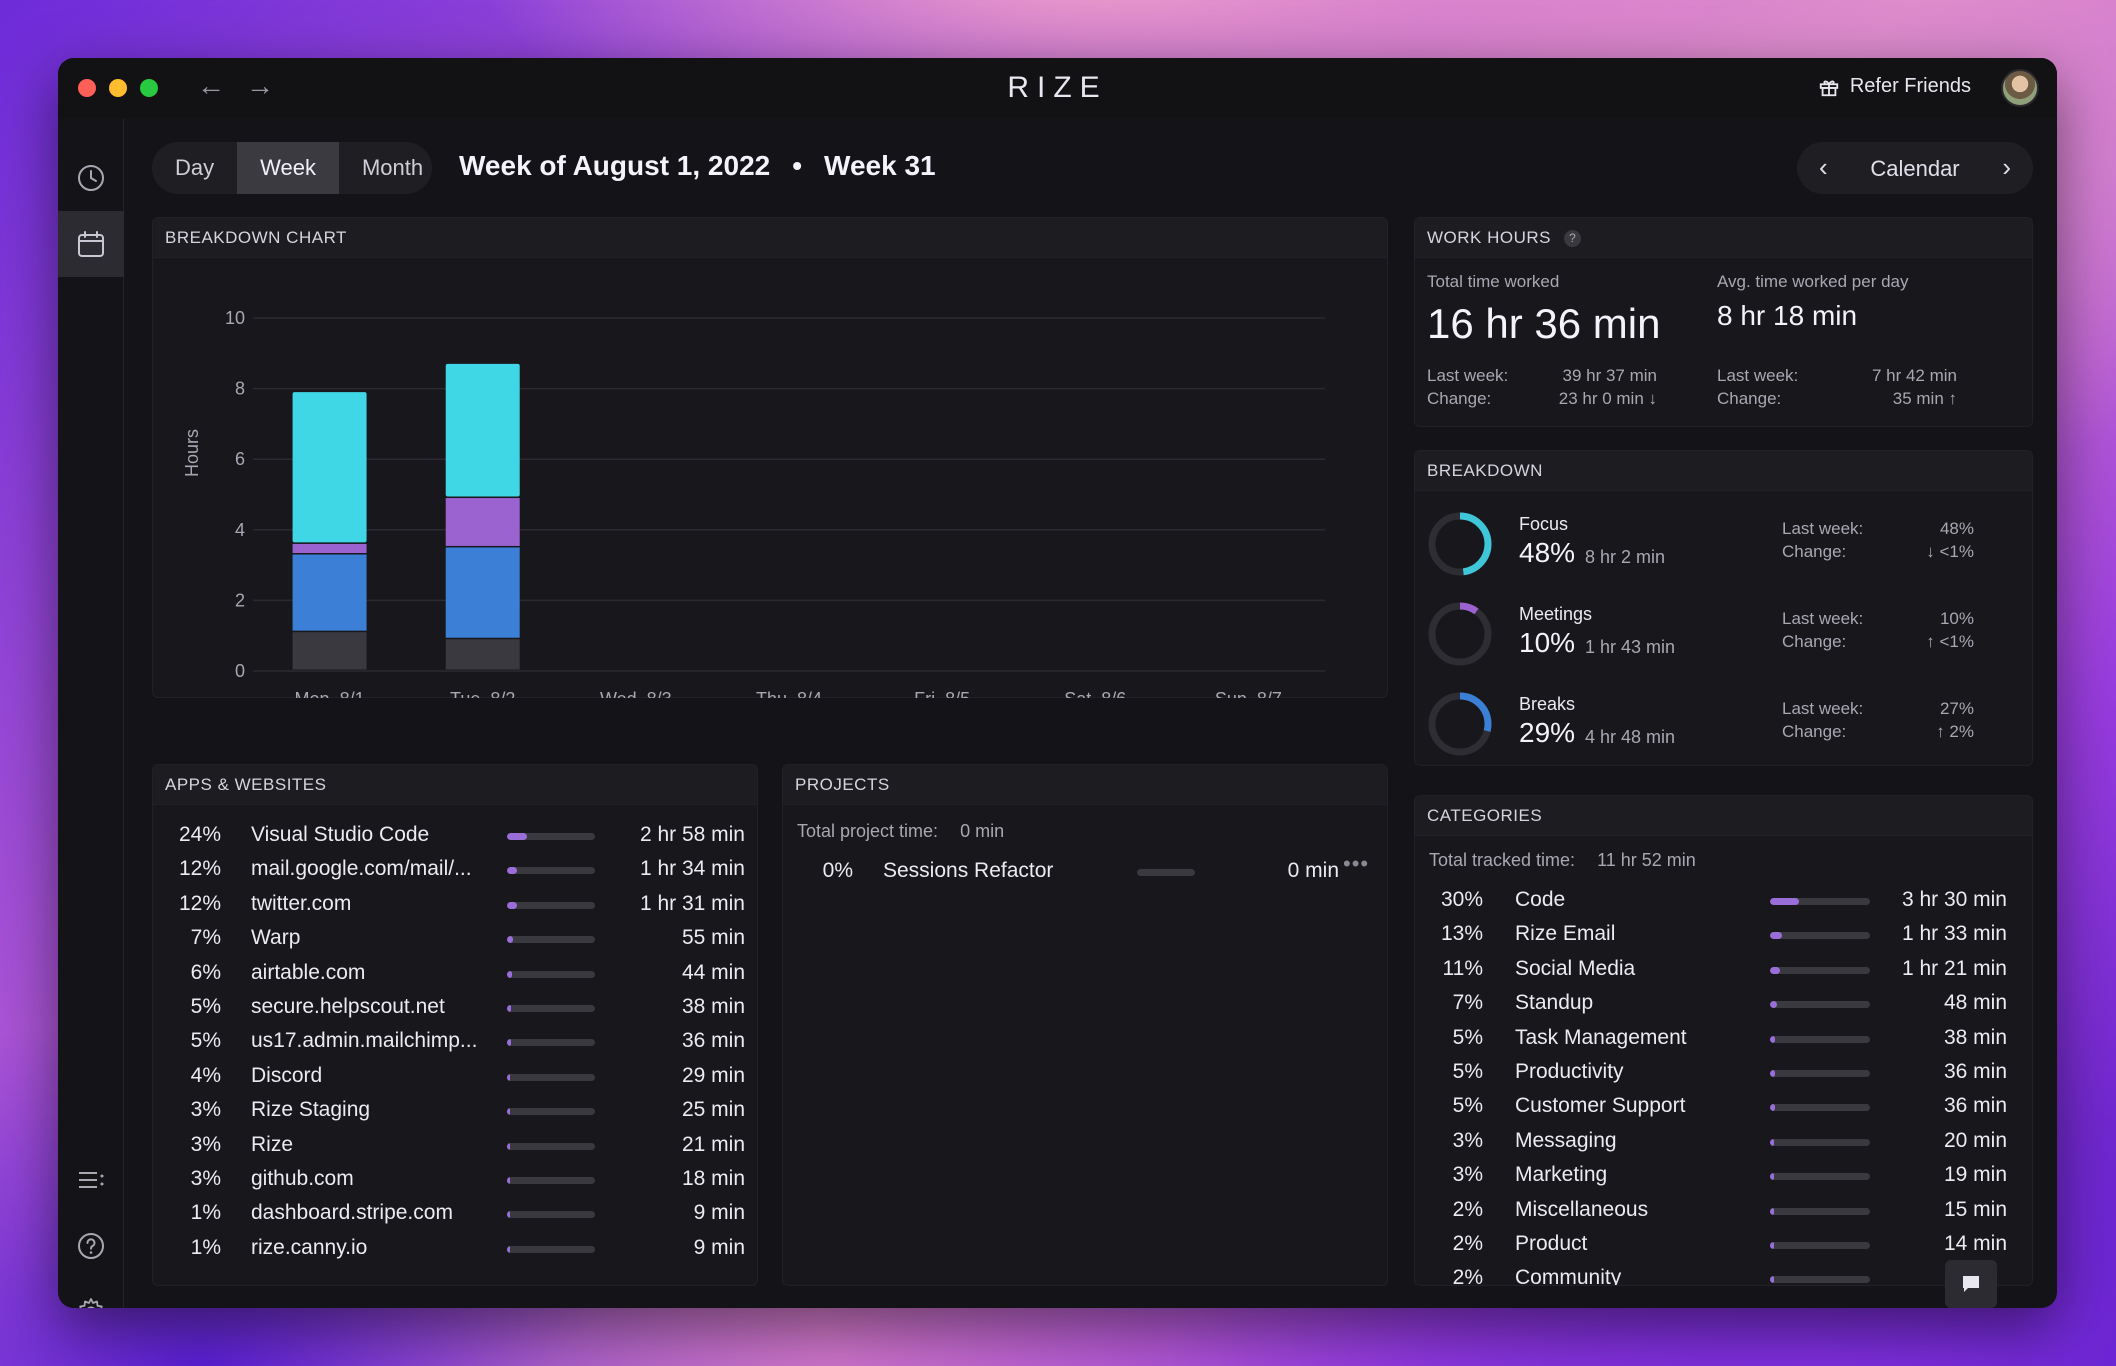  What do you see at coordinates (1723, 1107) in the screenshot?
I see `category-row: 5% Customer Support 36 min` at bounding box center [1723, 1107].